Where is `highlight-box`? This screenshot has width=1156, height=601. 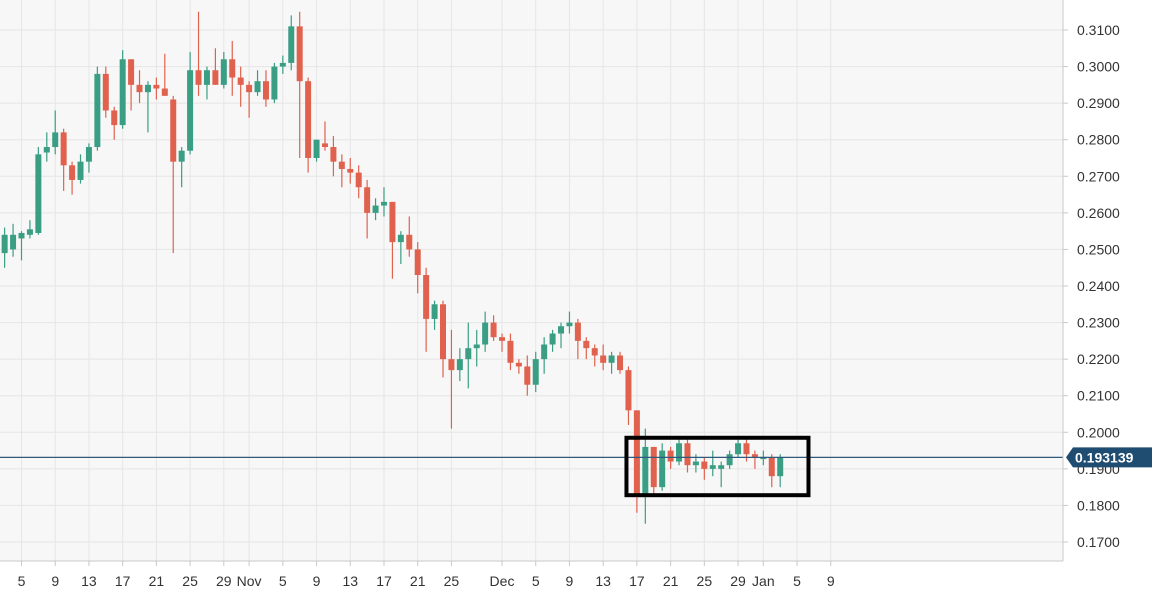
highlight-box is located at coordinates (717, 466).